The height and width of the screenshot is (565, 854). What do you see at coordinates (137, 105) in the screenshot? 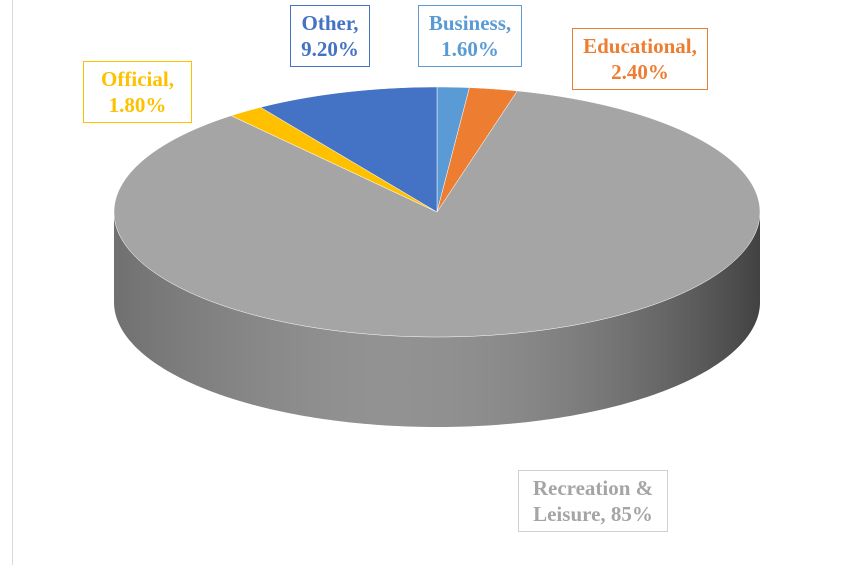
I see `label-value: 1.80%` at bounding box center [137, 105].